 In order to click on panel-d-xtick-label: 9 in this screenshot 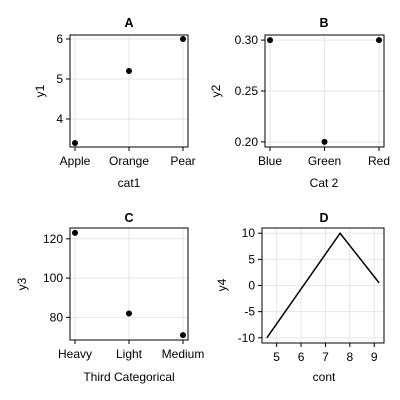, I will do `click(374, 357)`.